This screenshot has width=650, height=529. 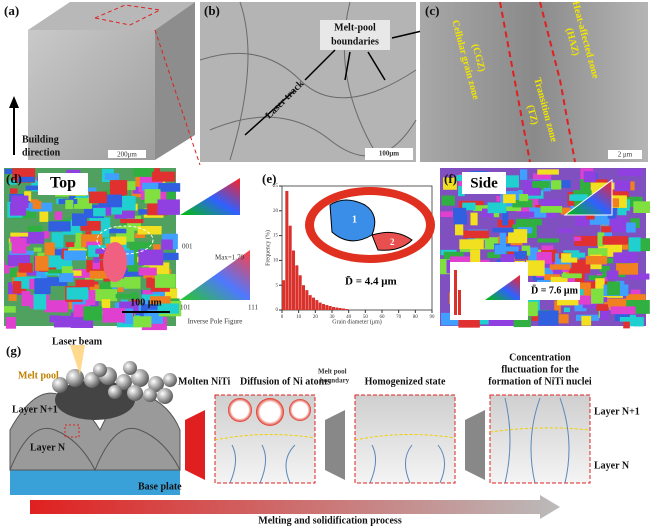 What do you see at coordinates (545, 248) in the screenshot?
I see `panel-f: (f) Side D̄ = 7.6 μm` at bounding box center [545, 248].